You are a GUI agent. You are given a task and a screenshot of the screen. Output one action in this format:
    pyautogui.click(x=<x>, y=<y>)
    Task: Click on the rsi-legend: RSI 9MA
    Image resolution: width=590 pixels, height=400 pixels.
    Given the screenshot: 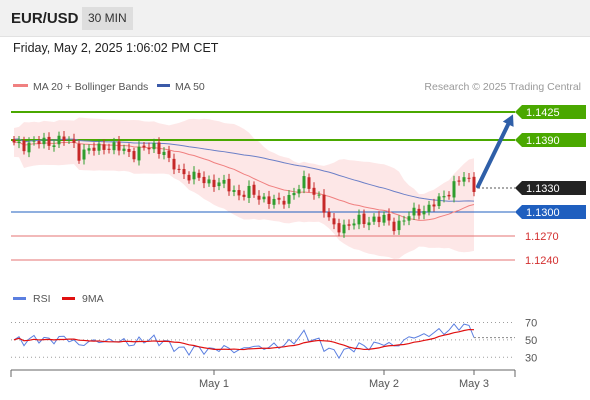 What is the action you would take?
    pyautogui.click(x=58, y=299)
    